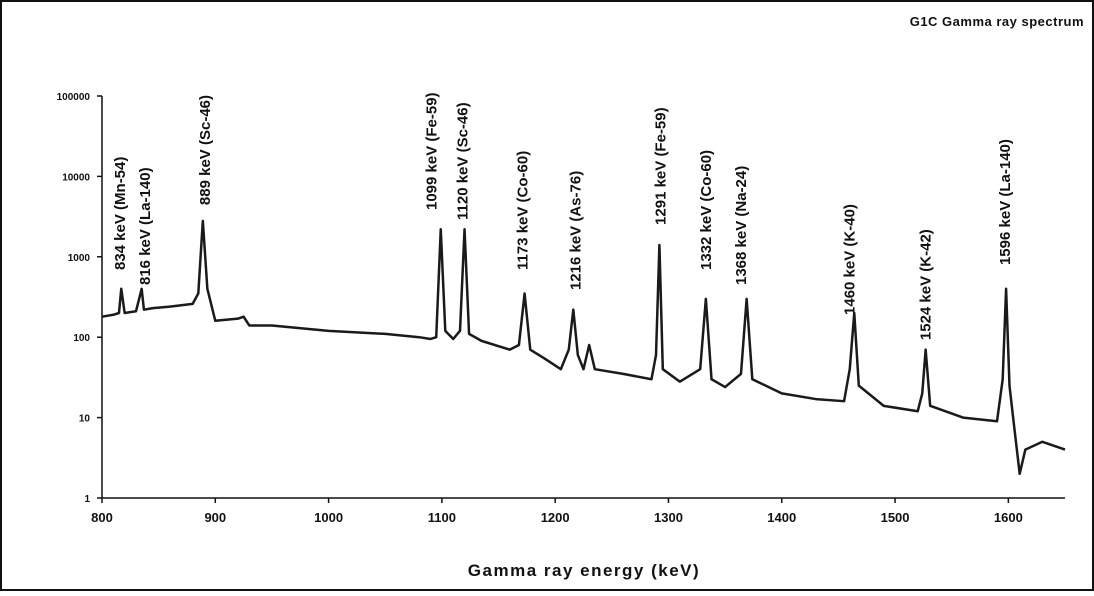 This screenshot has height=596, width=1094. I want to click on peak-label: 1173 keV (Co-60), so click(522, 210).